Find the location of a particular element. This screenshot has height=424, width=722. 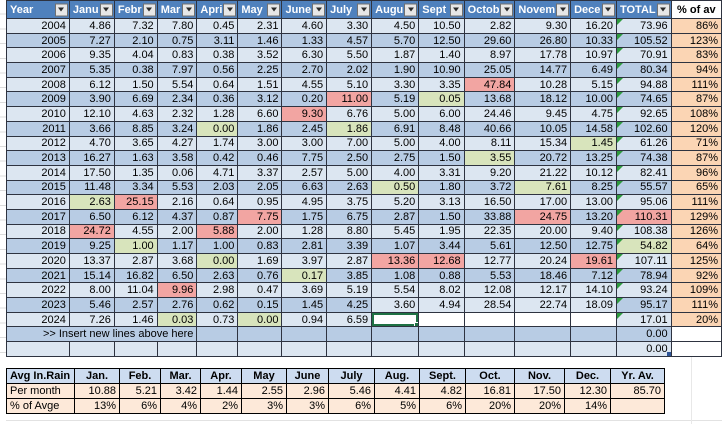

data-cell-feb: 4.04 is located at coordinates (135, 55).